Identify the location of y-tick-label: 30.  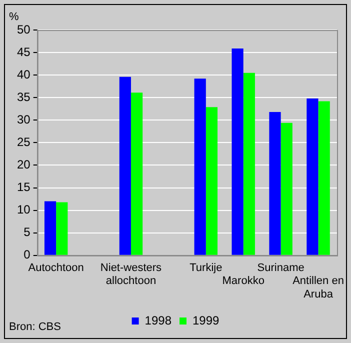
(23, 119).